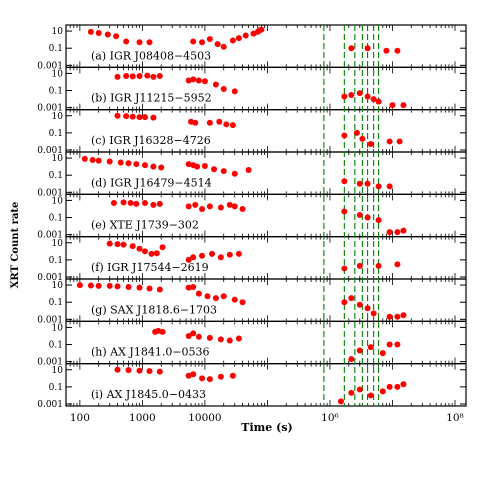 The image size is (491, 496). What do you see at coordinates (151, 182) in the screenshot?
I see `panel-label: (d) IGR J16479−4514` at bounding box center [151, 182].